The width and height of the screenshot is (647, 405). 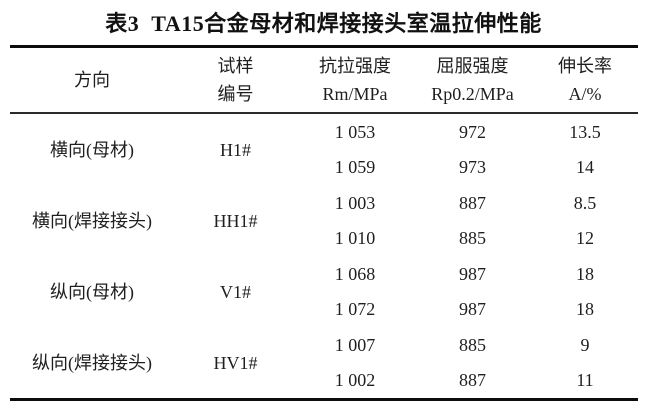 I want to click on sample-cell: HV1#, so click(x=235, y=362).